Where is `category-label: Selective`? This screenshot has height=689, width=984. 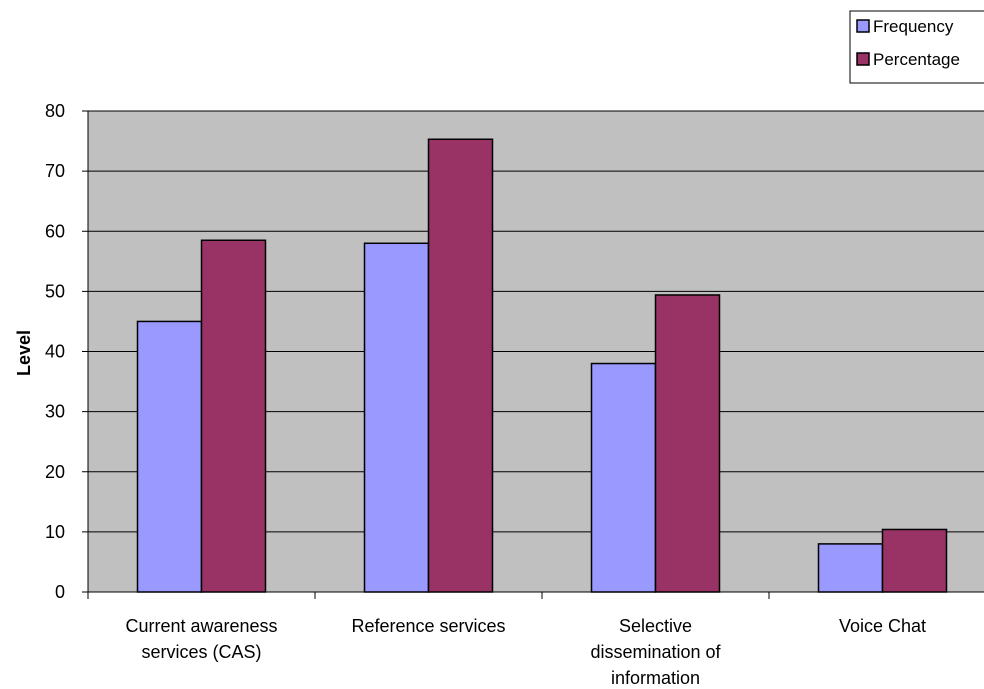 category-label: Selective is located at coordinates (655, 626).